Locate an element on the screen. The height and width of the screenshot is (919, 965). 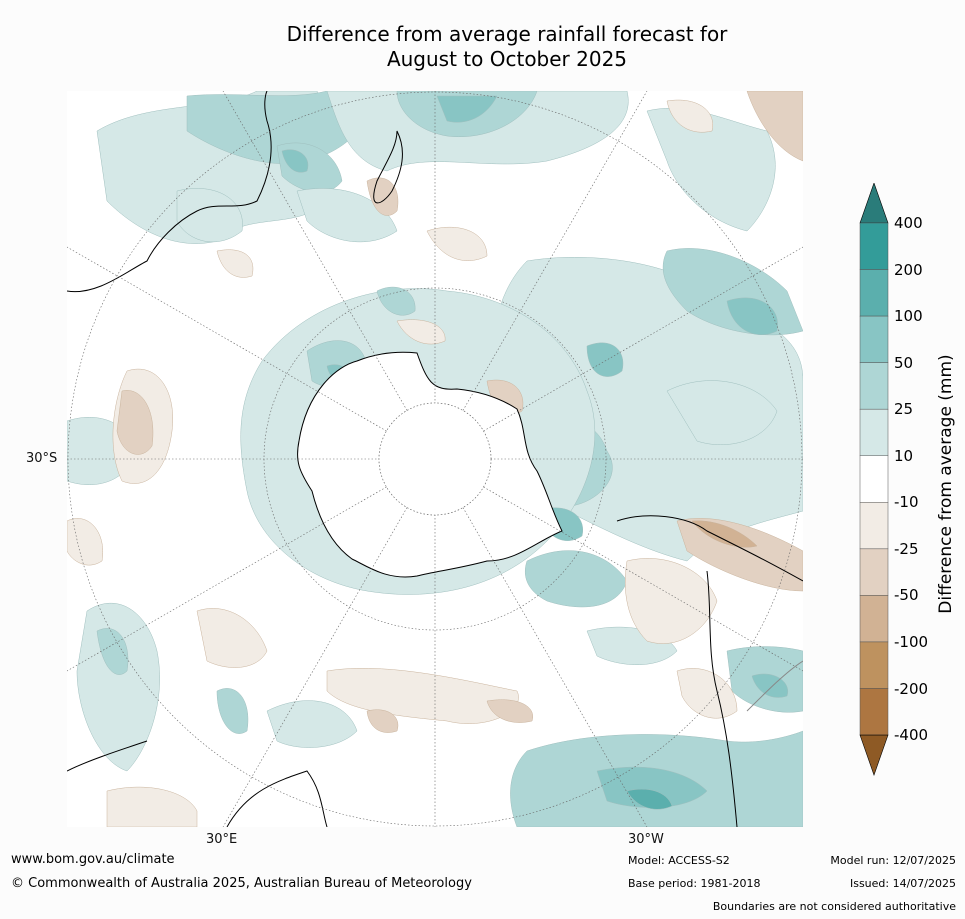
footer-base-period: Base period: 1981-2018 is located at coordinates (694, 883).